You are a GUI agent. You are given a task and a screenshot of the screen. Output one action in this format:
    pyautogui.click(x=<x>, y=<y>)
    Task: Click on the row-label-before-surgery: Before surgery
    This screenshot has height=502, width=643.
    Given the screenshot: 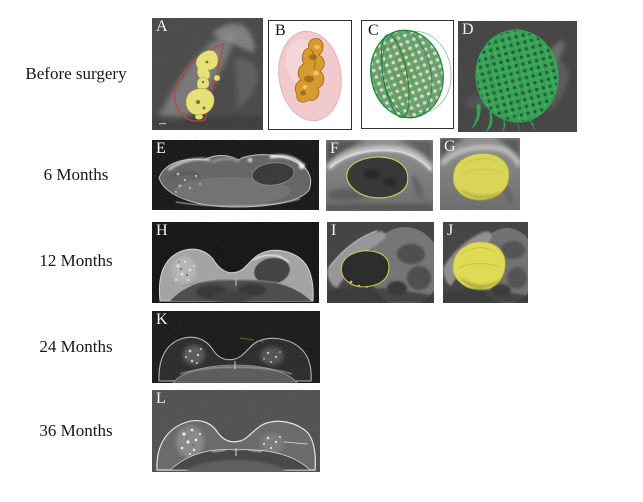 What is the action you would take?
    pyautogui.click(x=76, y=73)
    